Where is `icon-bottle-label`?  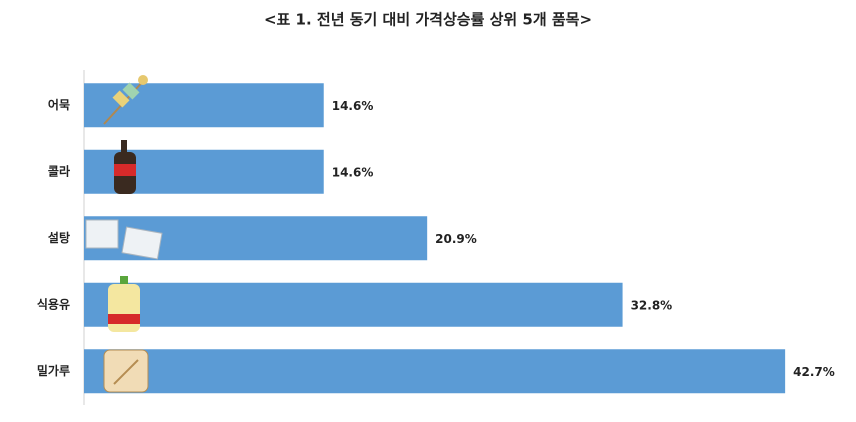
icon-bottle-label is located at coordinates (125, 170).